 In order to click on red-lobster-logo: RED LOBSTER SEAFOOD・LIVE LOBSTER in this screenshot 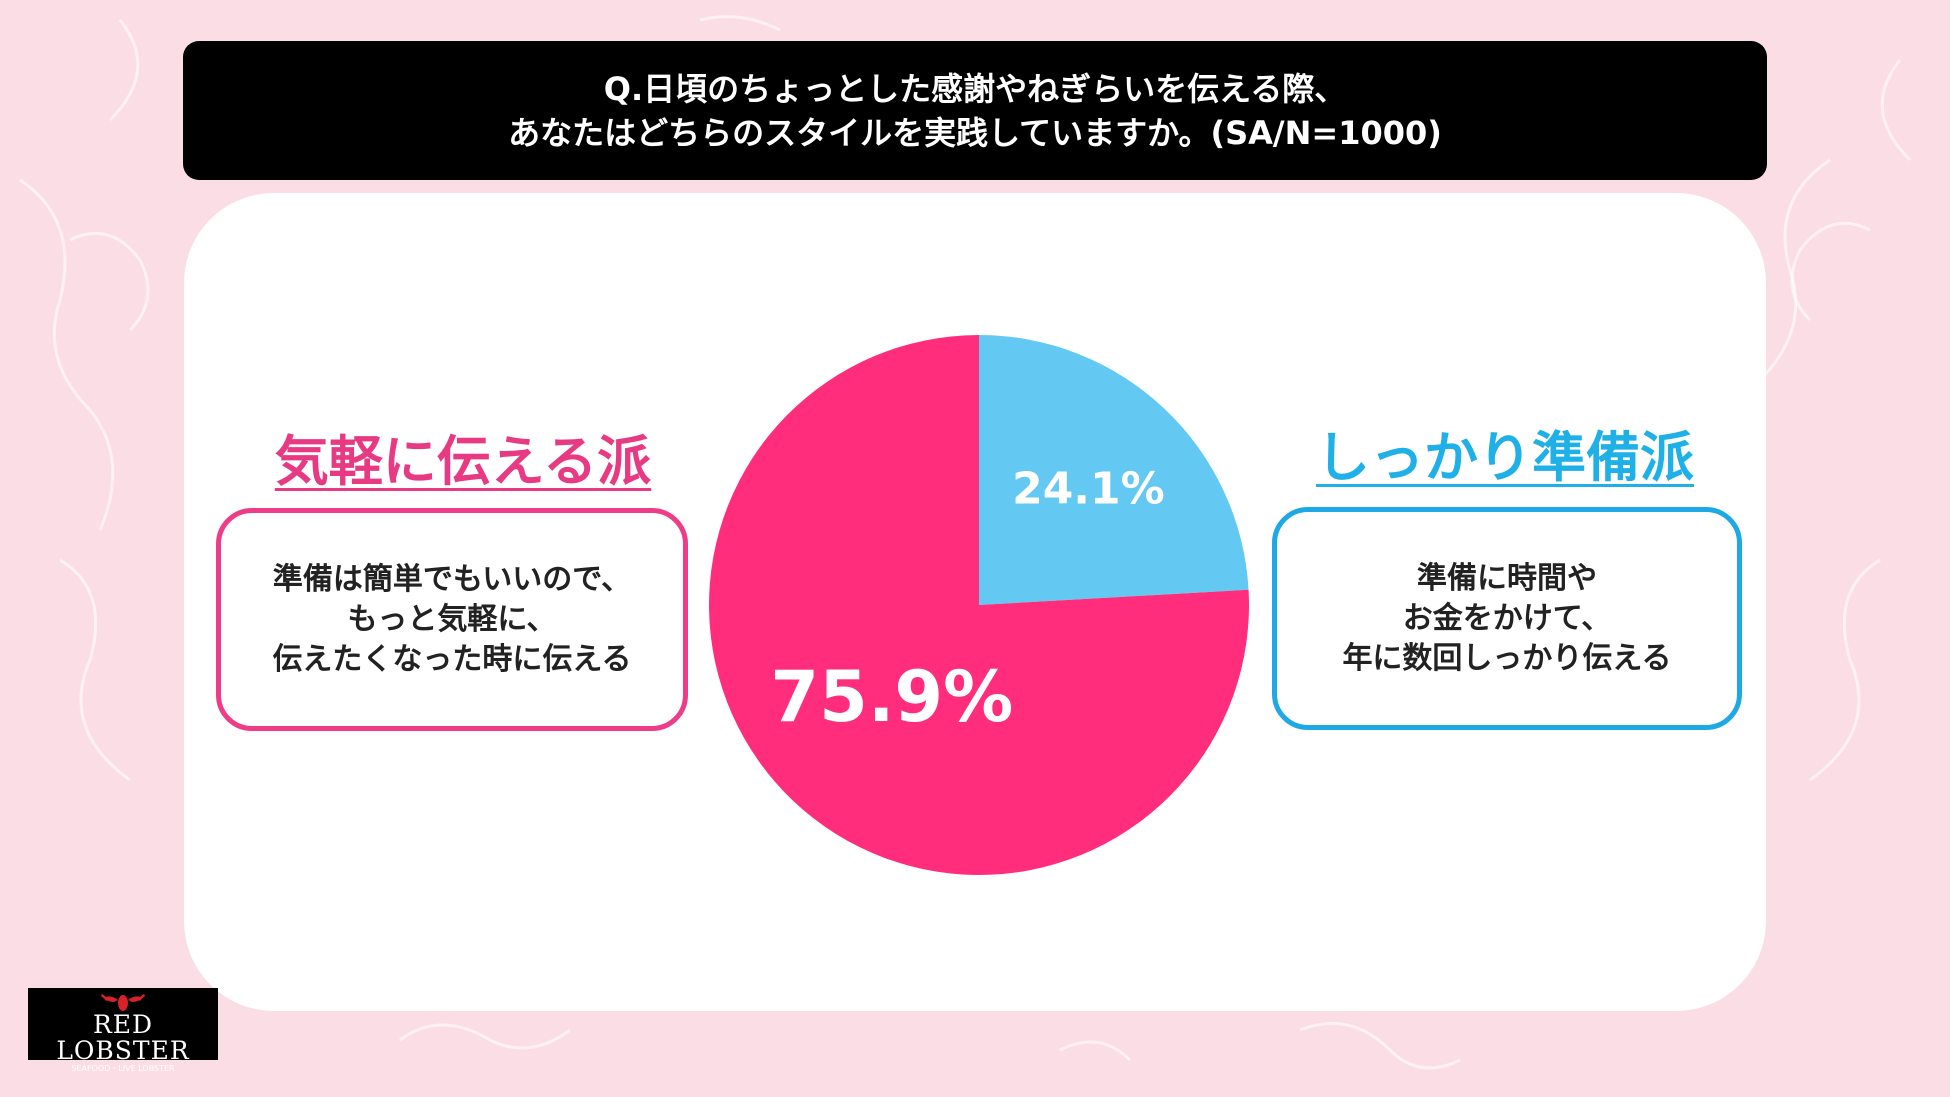, I will do `click(123, 1030)`.